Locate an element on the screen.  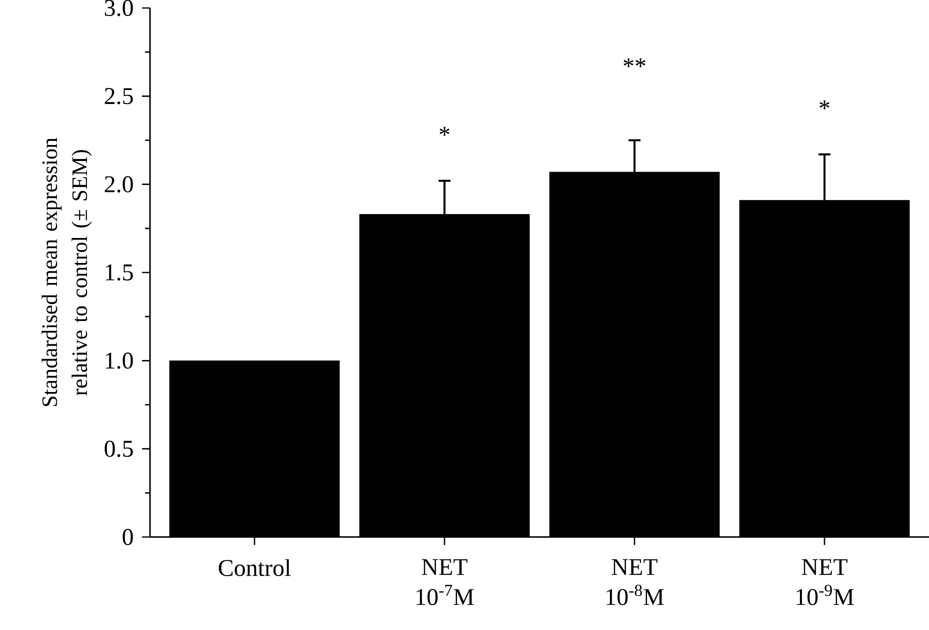
y-tick-label: 2.0 is located at coordinates (118, 184).